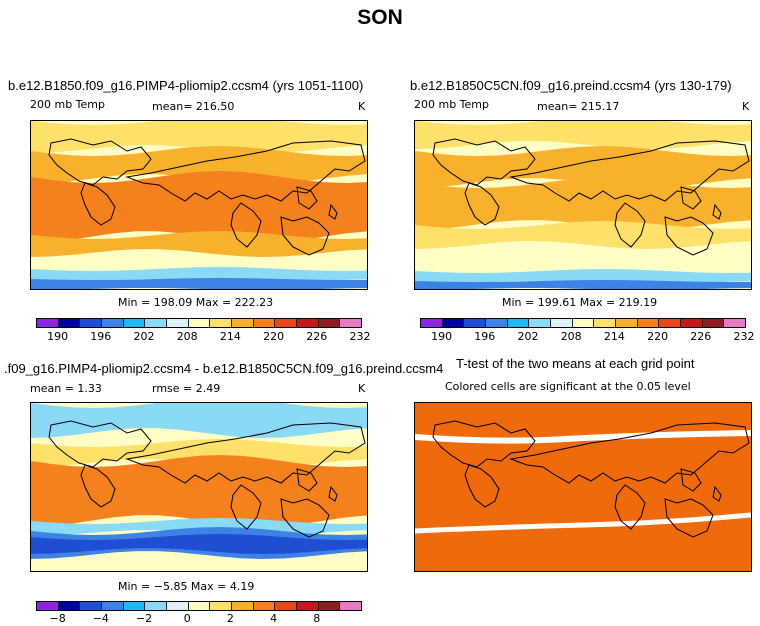 The height and width of the screenshot is (626, 760). I want to click on panel2-variable-label: 200 mb Temp, so click(452, 104).